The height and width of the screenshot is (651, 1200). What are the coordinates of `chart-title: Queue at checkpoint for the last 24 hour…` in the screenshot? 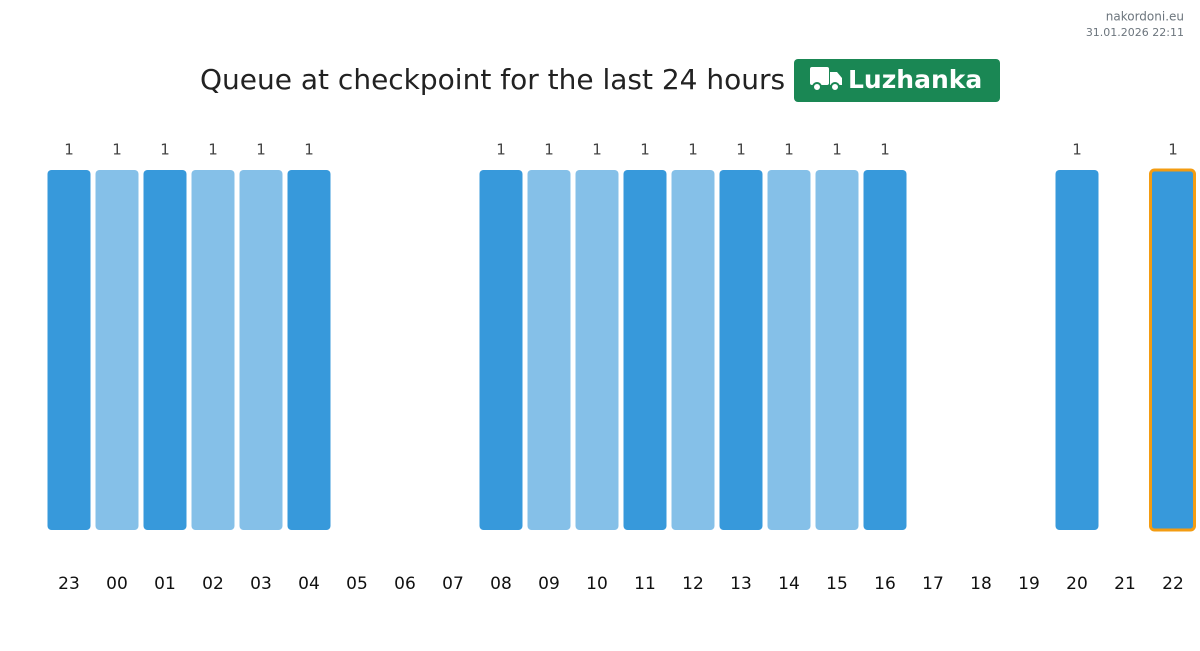 It's located at (492, 79).